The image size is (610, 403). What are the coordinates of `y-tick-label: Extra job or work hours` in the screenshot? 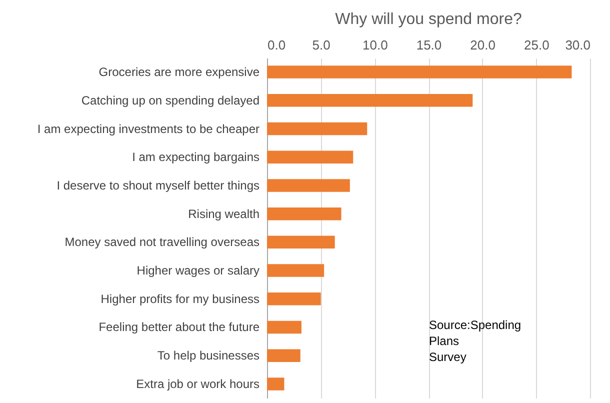 It's located at (198, 383).